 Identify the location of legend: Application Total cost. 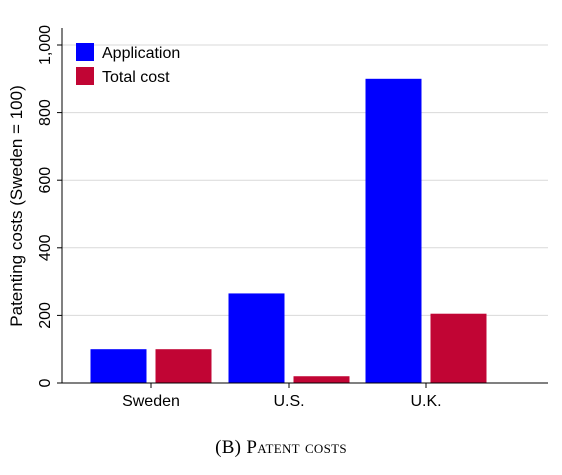
(128, 64).